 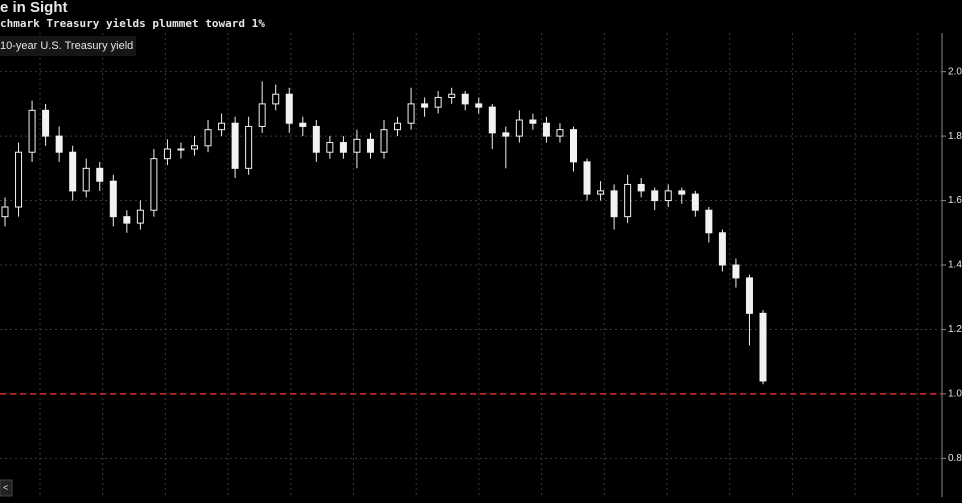 What do you see at coordinates (955, 265) in the screenshot?
I see `y-tick-label: 1.4` at bounding box center [955, 265].